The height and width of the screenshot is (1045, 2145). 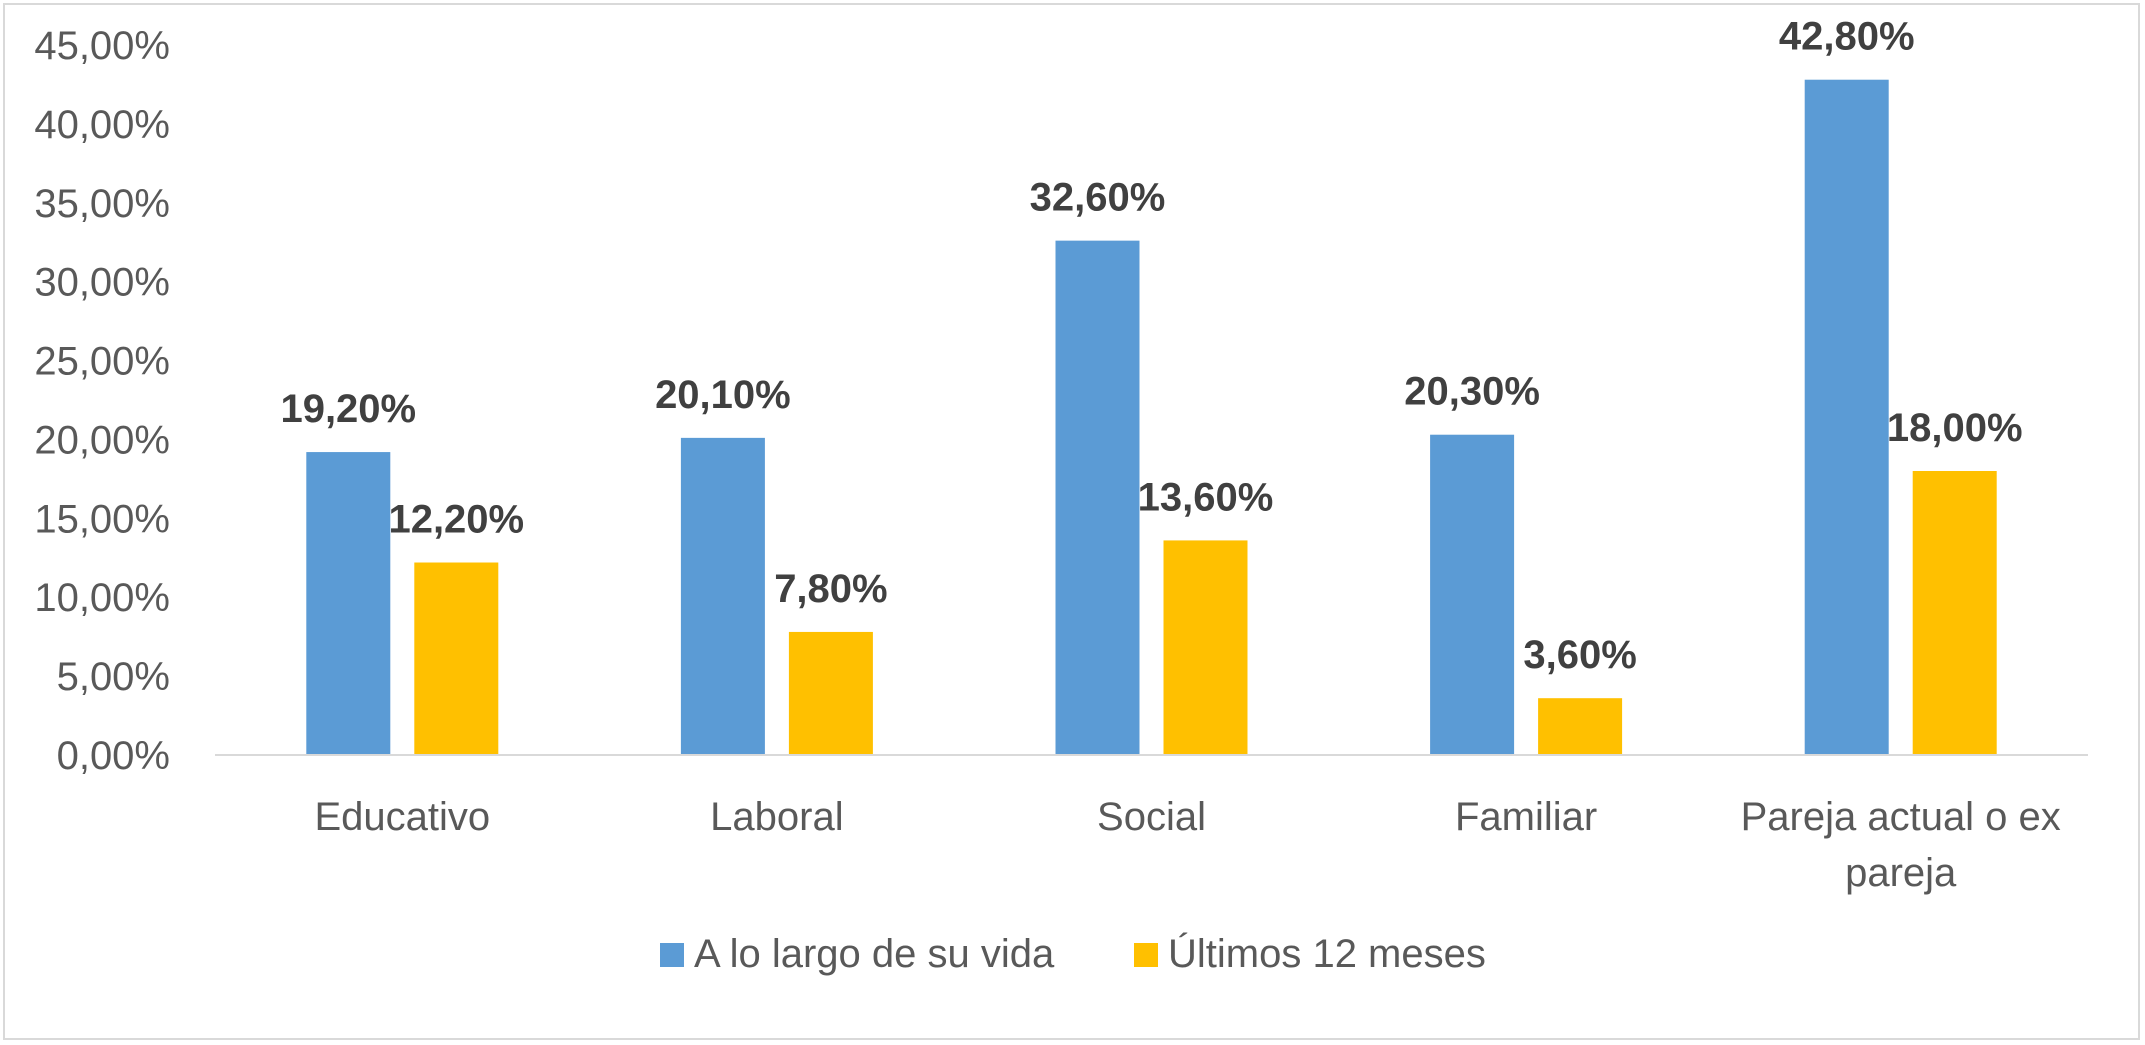 I want to click on data-label: 7,80%, so click(x=830, y=589).